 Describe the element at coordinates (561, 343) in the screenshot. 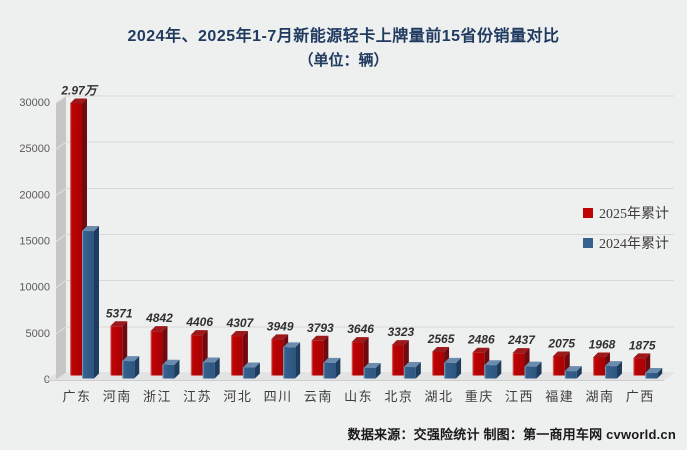

I see `data-label-12: 2075` at that location.